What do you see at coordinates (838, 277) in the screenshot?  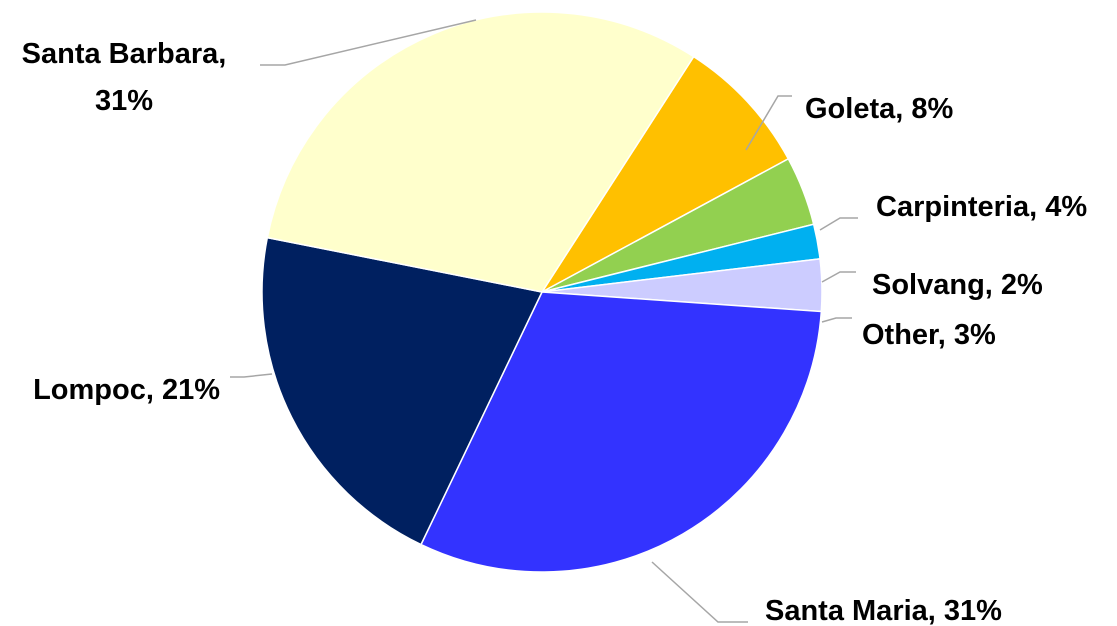 I see `leader-line-solvang` at bounding box center [838, 277].